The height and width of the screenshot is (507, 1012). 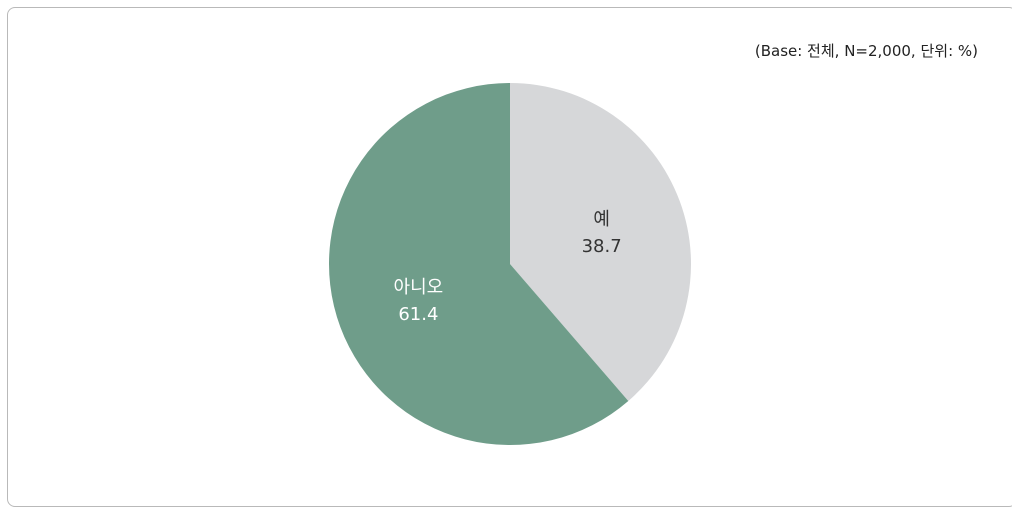 I want to click on slice-value-label-1: 38.7, so click(x=602, y=246).